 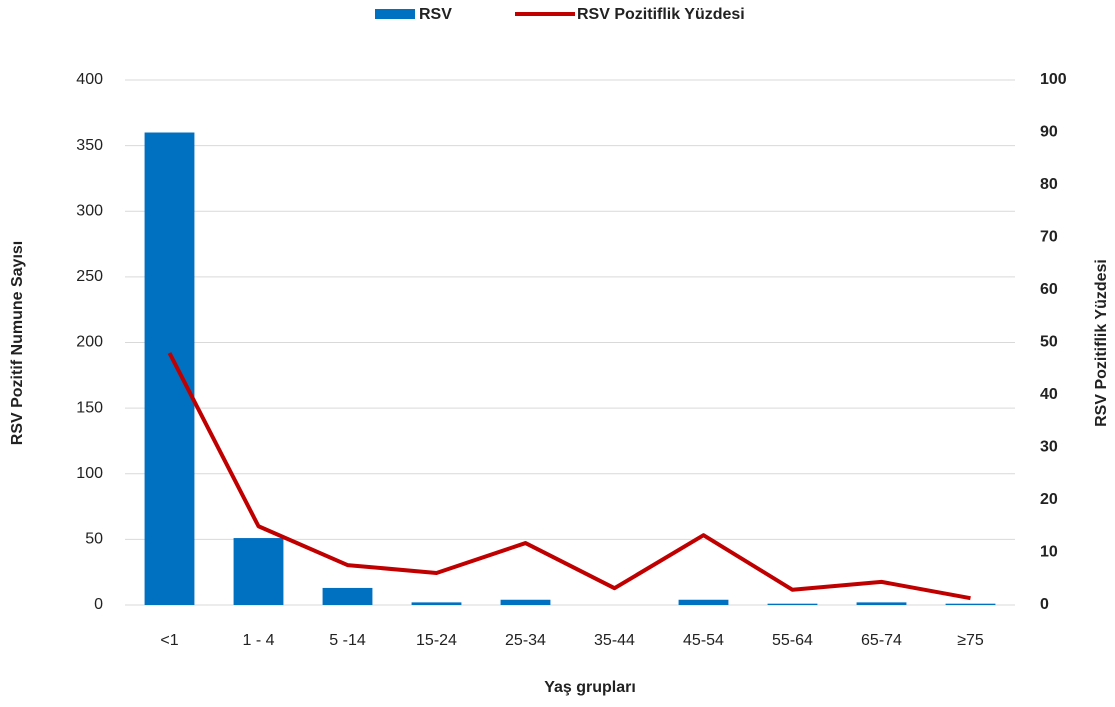 What do you see at coordinates (89, 210) in the screenshot?
I see `y-tick-label: 300` at bounding box center [89, 210].